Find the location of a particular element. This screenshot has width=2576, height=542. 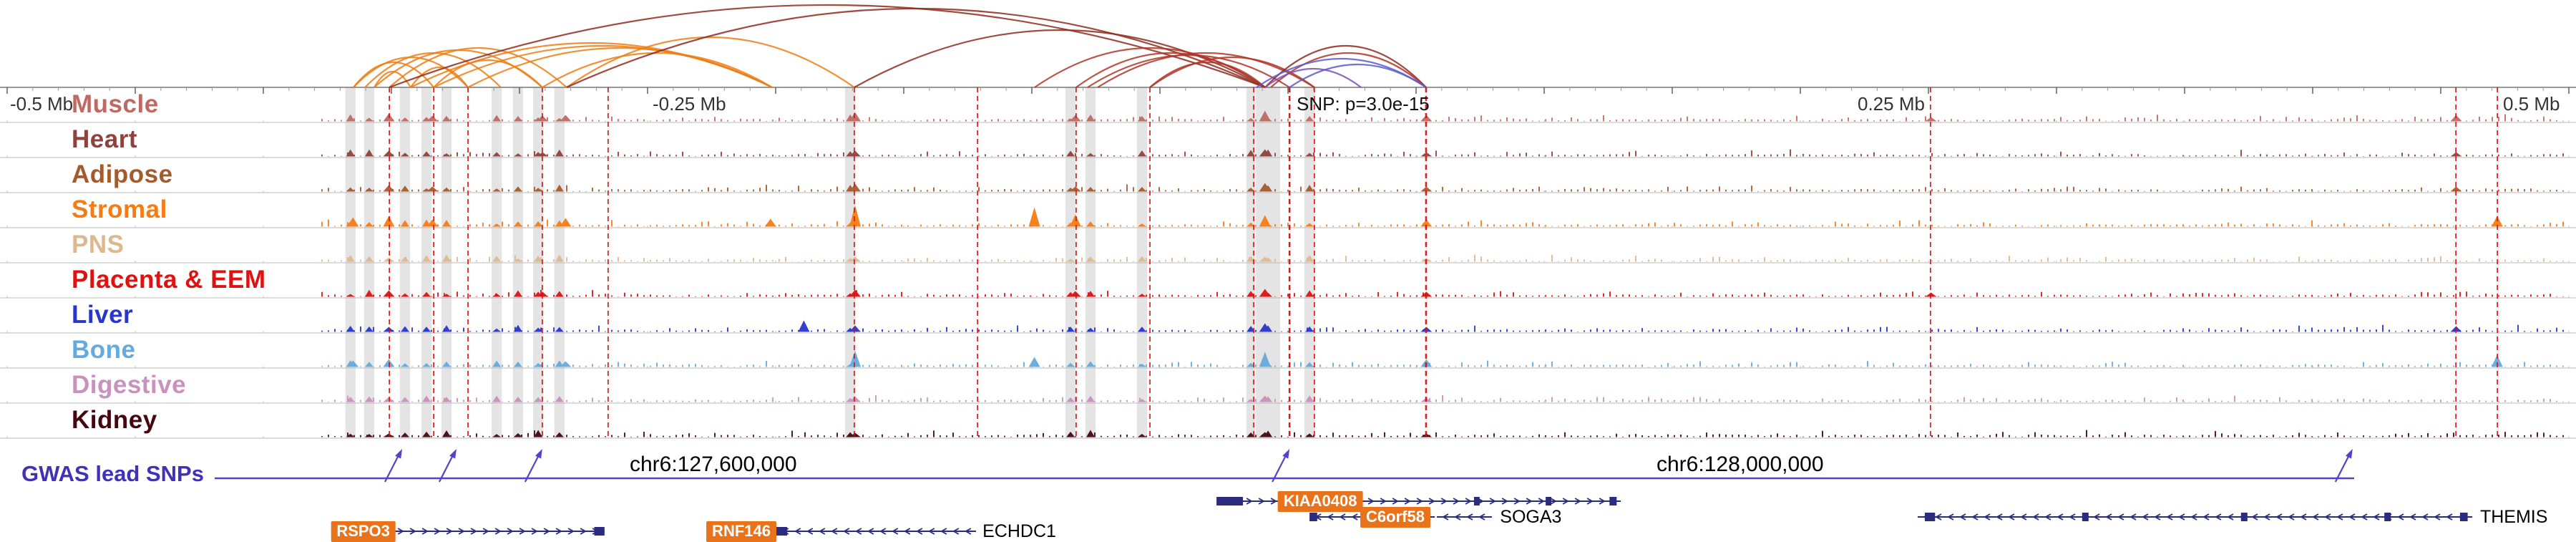

gene-exon-rspo3 is located at coordinates (599, 531).